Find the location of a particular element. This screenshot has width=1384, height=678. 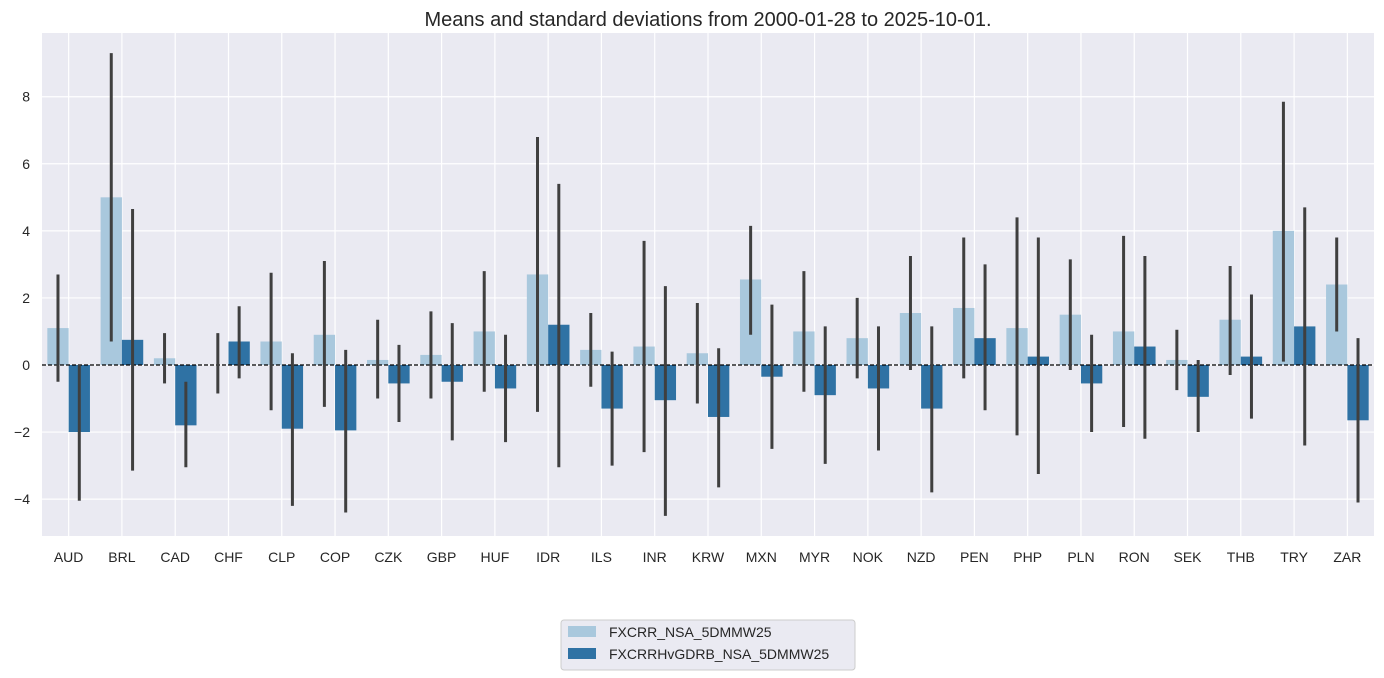

y-tick-label: 2 is located at coordinates (26, 298).